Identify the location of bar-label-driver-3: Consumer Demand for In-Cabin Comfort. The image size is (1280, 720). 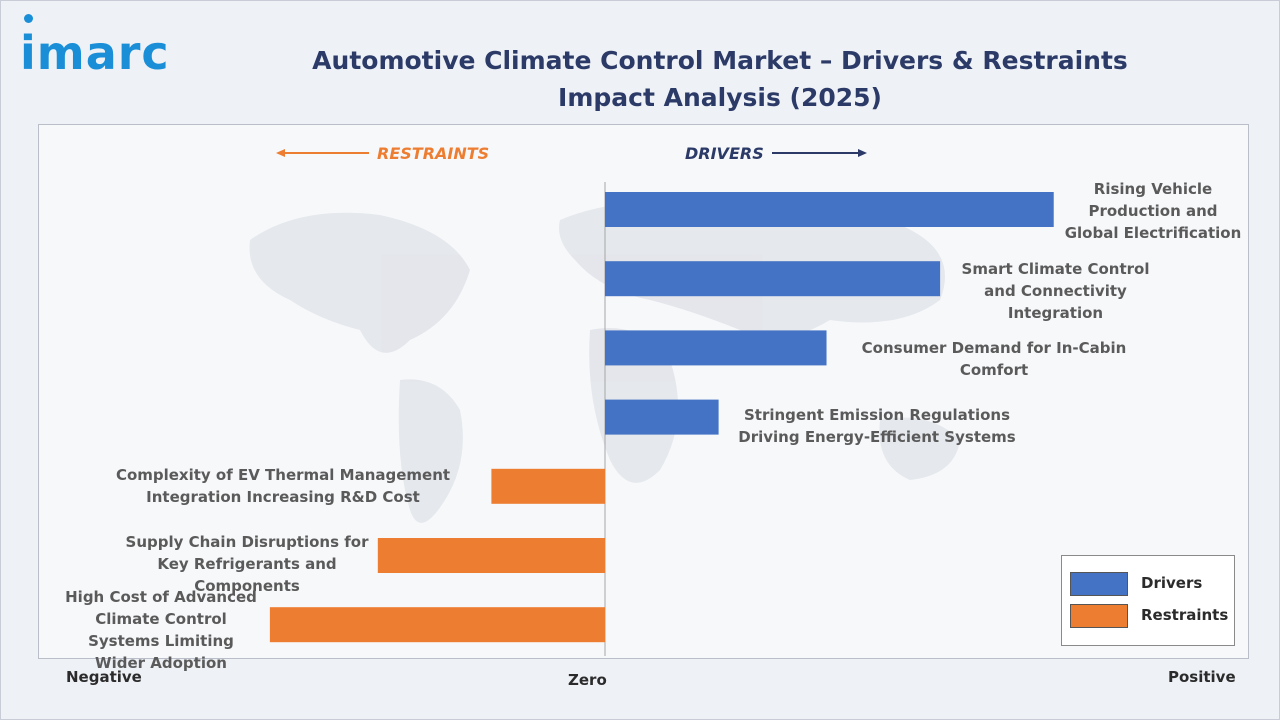
(994, 359).